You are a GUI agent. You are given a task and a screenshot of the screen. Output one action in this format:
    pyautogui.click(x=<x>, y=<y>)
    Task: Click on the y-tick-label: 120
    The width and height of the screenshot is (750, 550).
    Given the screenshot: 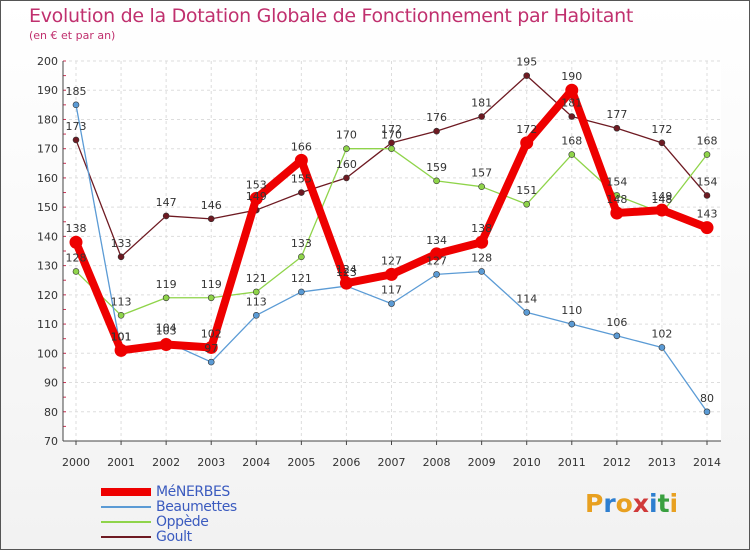 What is the action you would take?
    pyautogui.click(x=47, y=295)
    